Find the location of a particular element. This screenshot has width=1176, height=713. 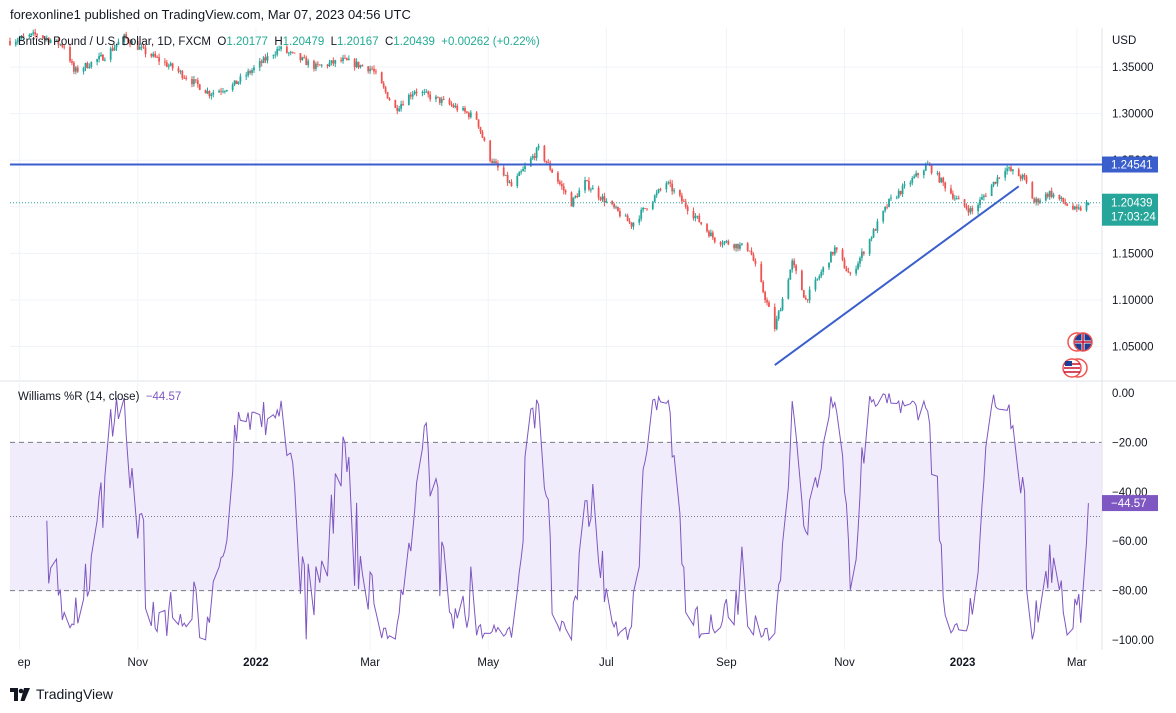

wr-tick-label: −80.00 is located at coordinates (1130, 592).